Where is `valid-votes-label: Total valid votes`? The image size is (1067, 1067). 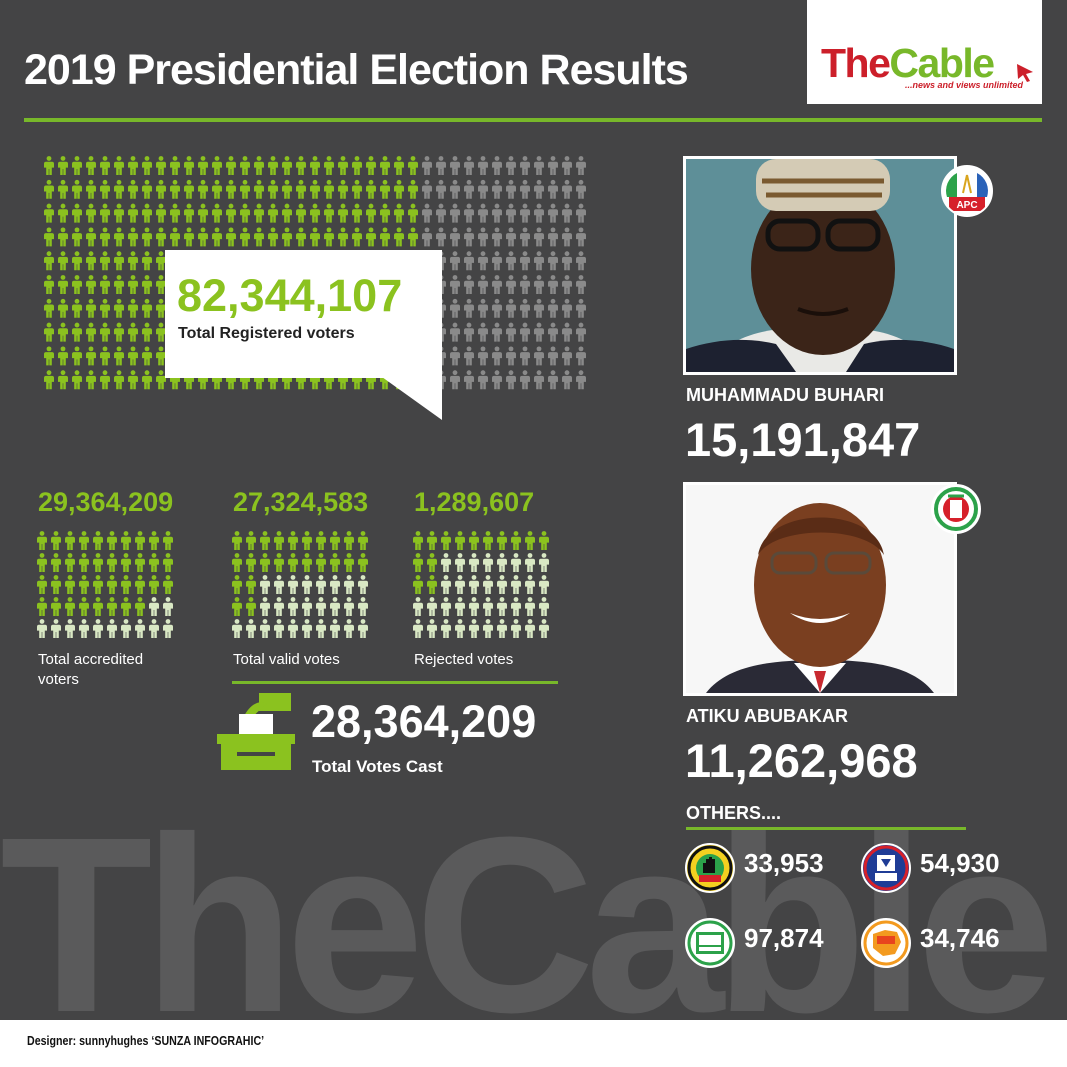 valid-votes-label: Total valid votes is located at coordinates (286, 659).